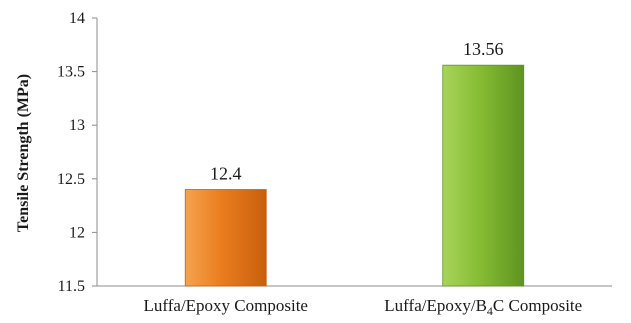  I want to click on y-tick-label: 12.5, so click(71, 179).